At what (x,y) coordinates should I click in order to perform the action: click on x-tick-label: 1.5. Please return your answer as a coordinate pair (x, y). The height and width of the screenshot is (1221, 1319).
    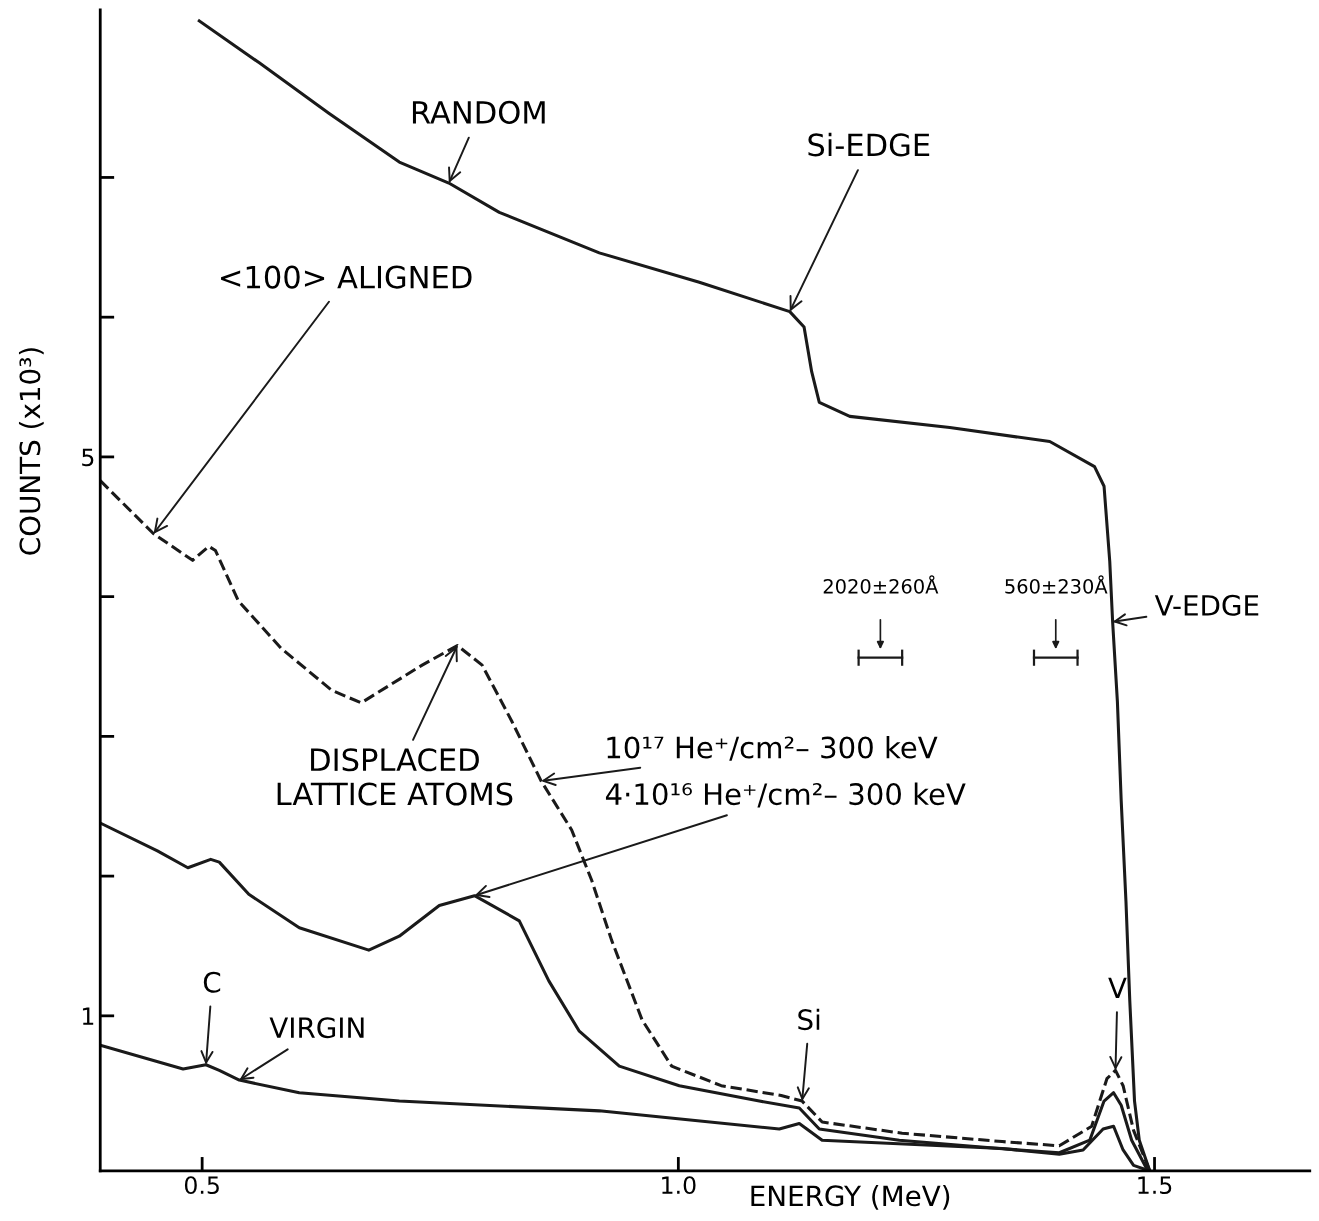
    Looking at the image, I should click on (1155, 1185).